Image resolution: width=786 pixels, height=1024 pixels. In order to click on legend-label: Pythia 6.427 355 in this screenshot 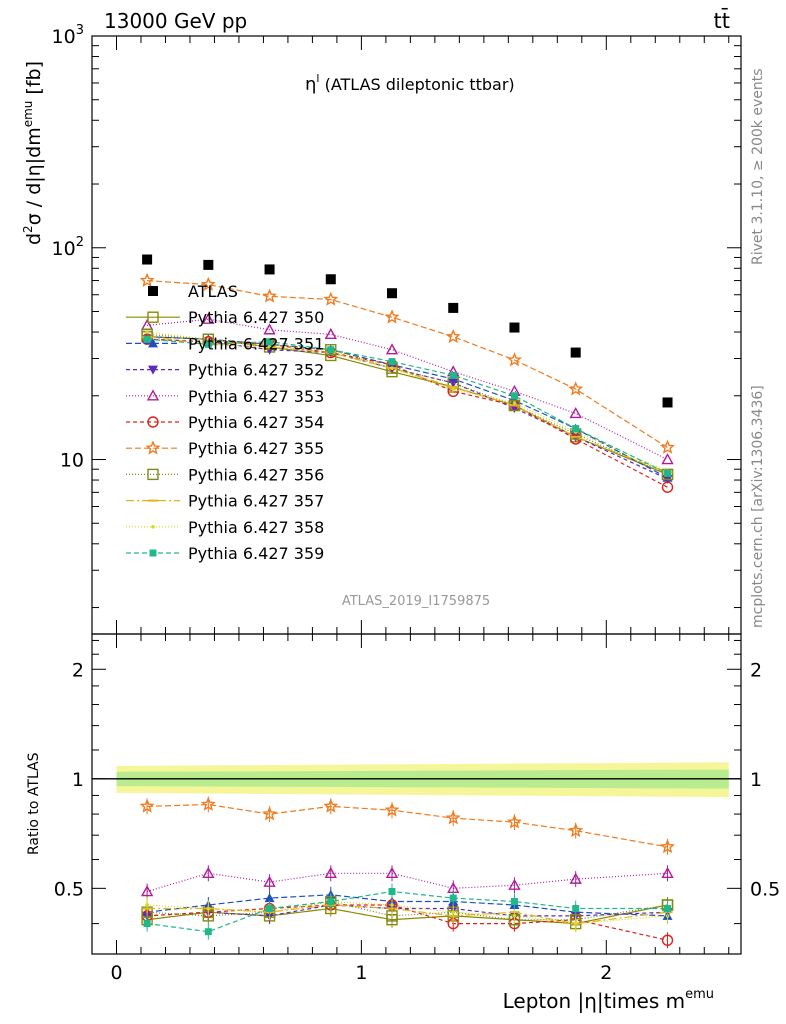, I will do `click(256, 448)`.